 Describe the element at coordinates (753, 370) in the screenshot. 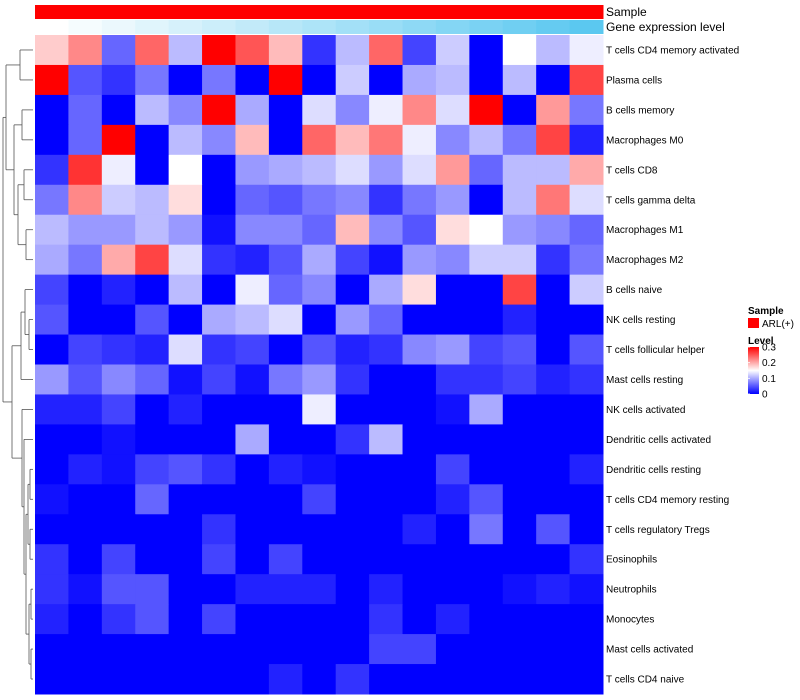

I see `legend-level-colorbar` at that location.